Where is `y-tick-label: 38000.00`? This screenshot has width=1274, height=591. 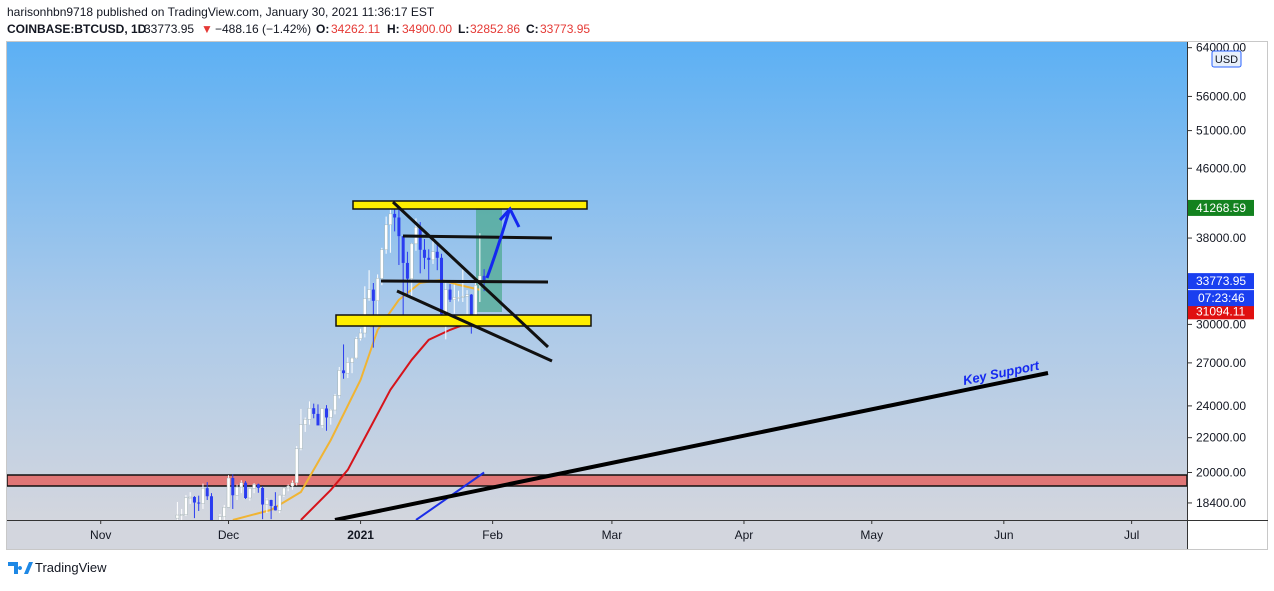 y-tick-label: 38000.00 is located at coordinates (1221, 238).